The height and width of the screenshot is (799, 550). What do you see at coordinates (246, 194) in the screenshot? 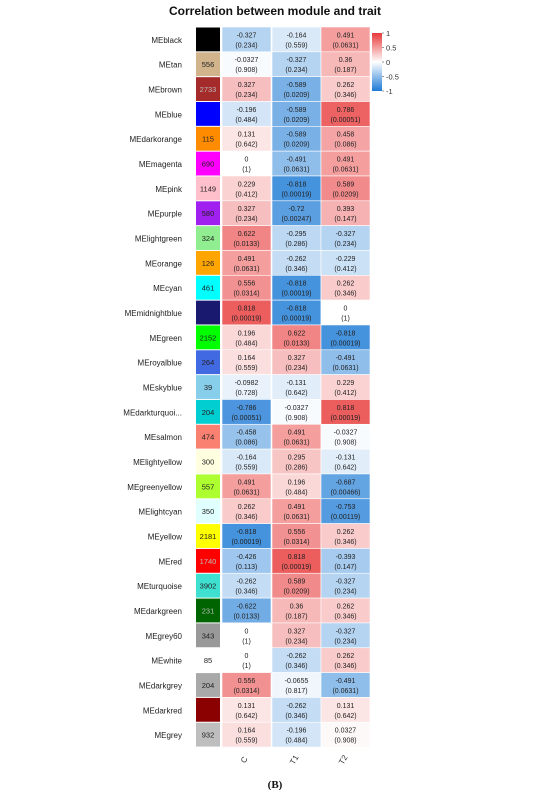
I see `p-value-label: (0.412)` at bounding box center [246, 194].